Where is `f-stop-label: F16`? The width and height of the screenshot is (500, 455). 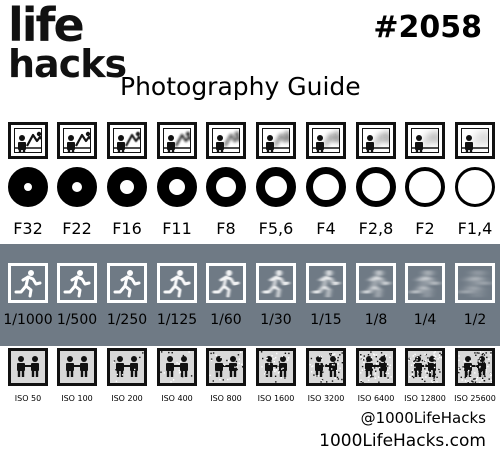
f-stop-label: F16 is located at coordinates (127, 228).